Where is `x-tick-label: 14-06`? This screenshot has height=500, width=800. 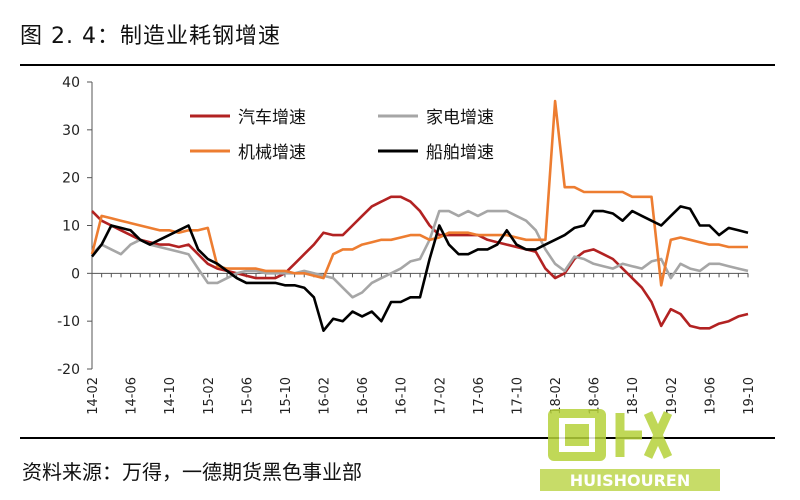 x-tick-label: 14-06 is located at coordinates (132, 396).